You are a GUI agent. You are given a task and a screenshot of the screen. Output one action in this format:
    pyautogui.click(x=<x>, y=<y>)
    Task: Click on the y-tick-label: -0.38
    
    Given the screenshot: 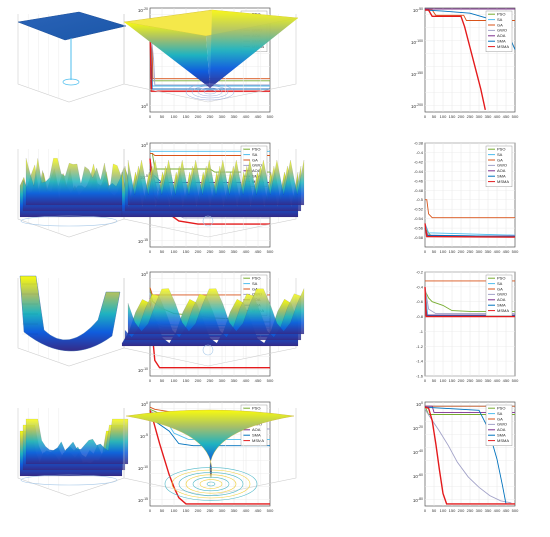 What is the action you would take?
    pyautogui.click(x=419, y=143)
    